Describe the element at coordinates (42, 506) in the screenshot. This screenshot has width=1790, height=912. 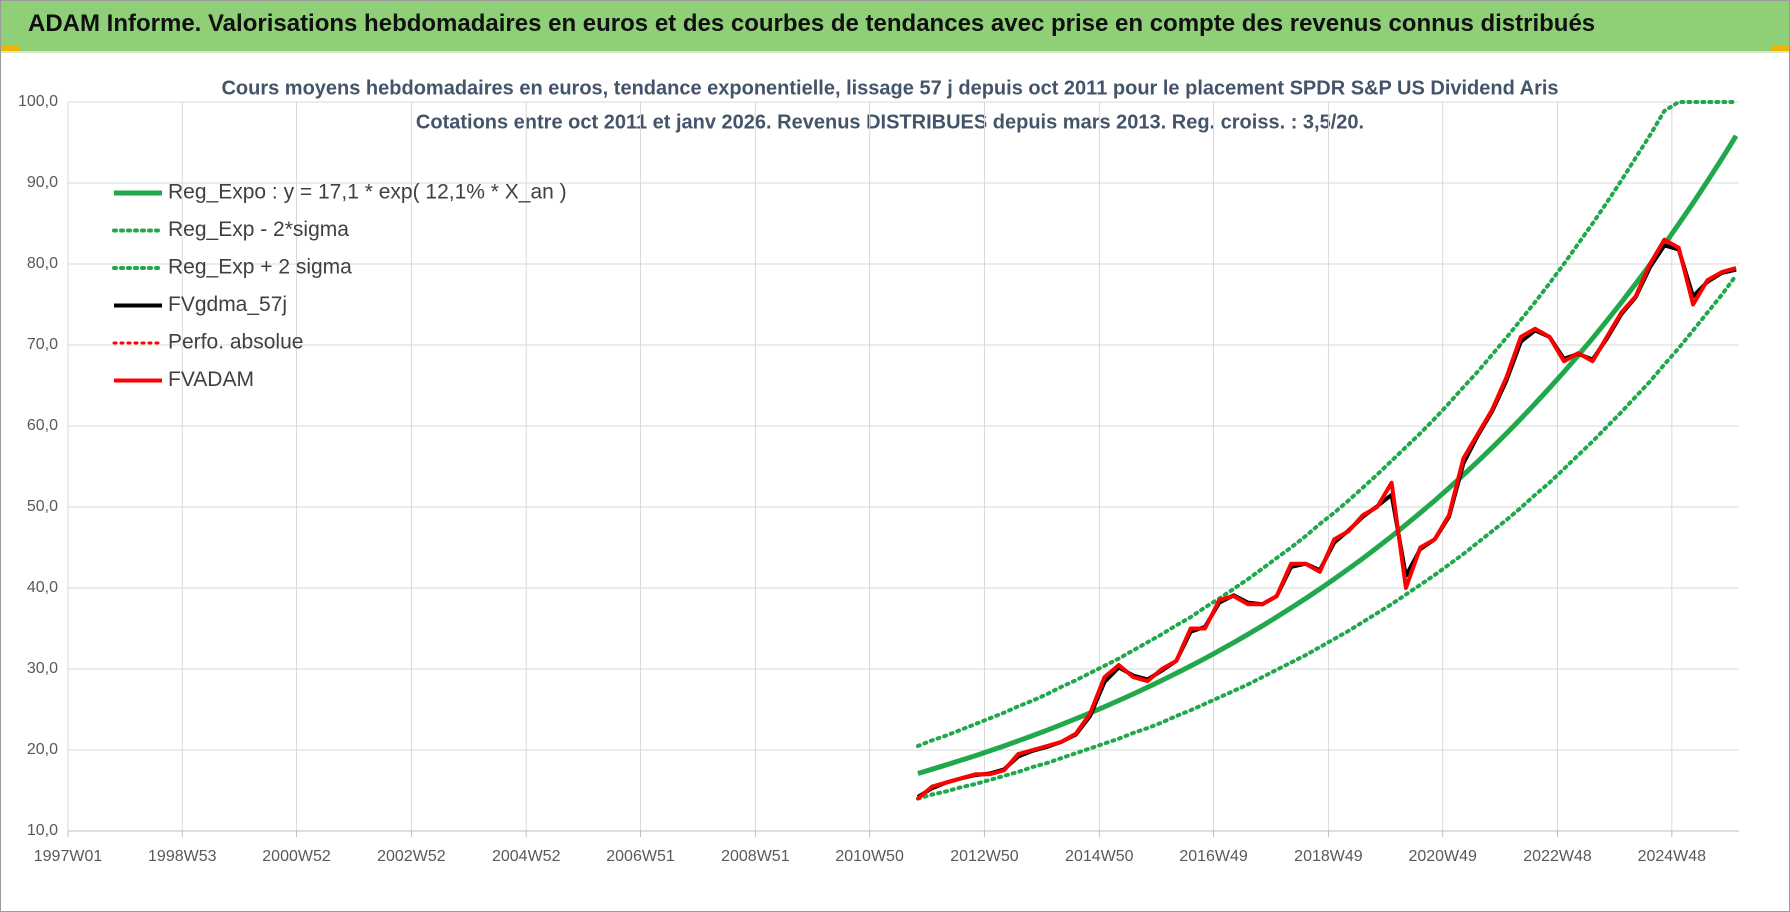
I see `y-tick-label: 50,0` at that location.